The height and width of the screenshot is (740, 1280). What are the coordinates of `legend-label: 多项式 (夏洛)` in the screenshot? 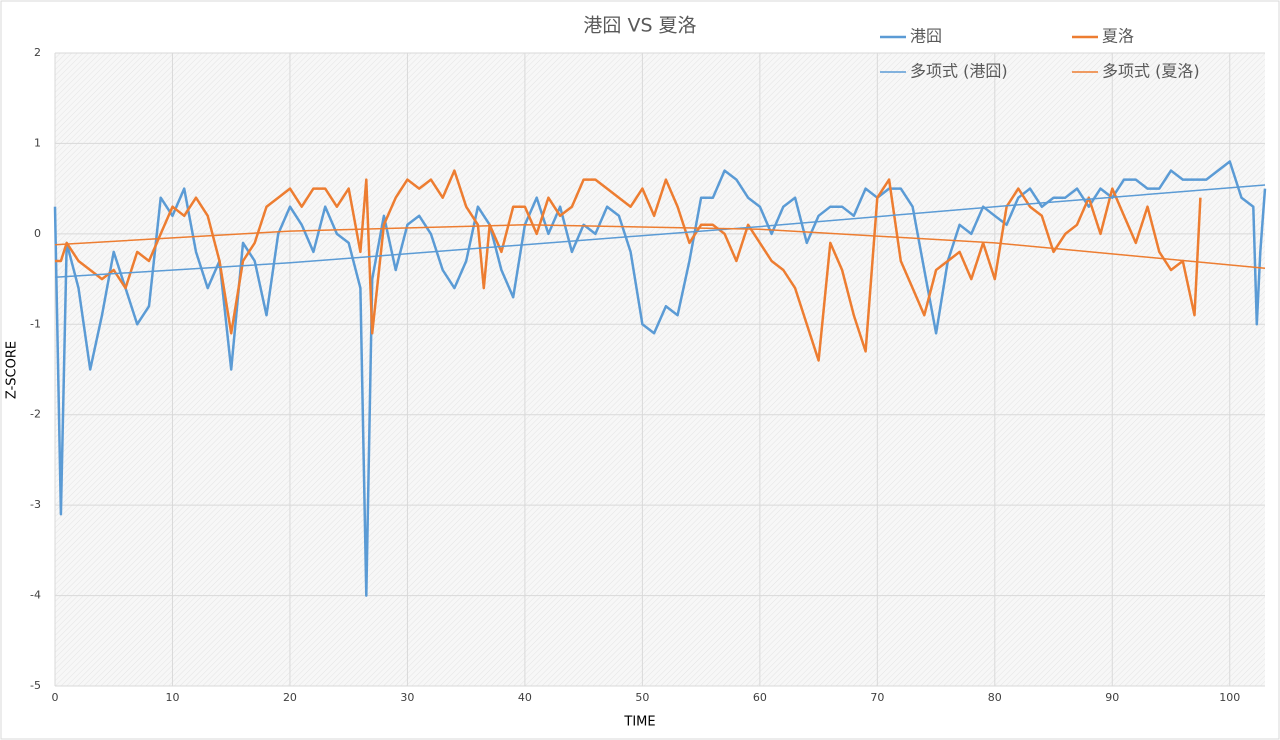 It's located at (1151, 71).